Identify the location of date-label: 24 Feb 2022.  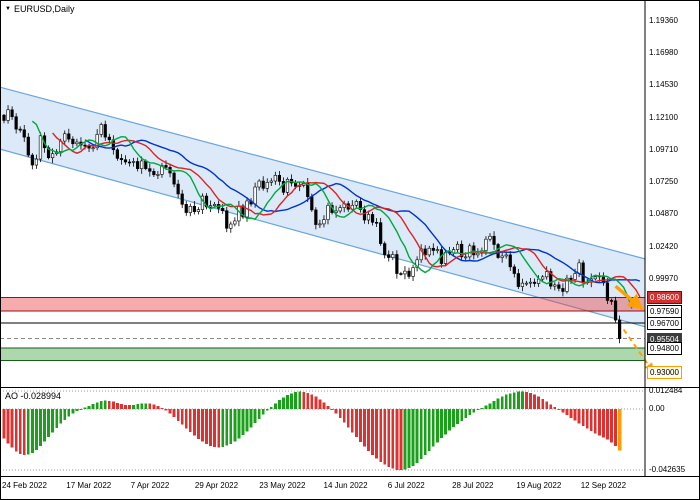
(24, 485).